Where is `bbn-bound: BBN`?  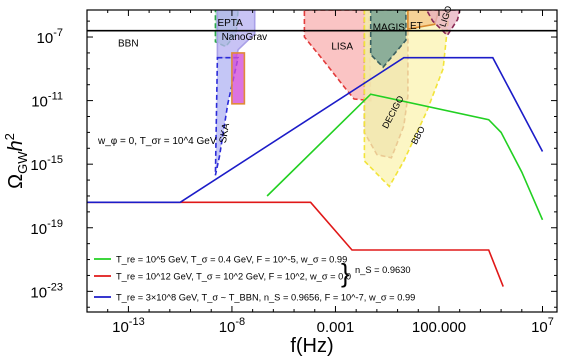 bbn-bound: BBN is located at coordinates (322, 39).